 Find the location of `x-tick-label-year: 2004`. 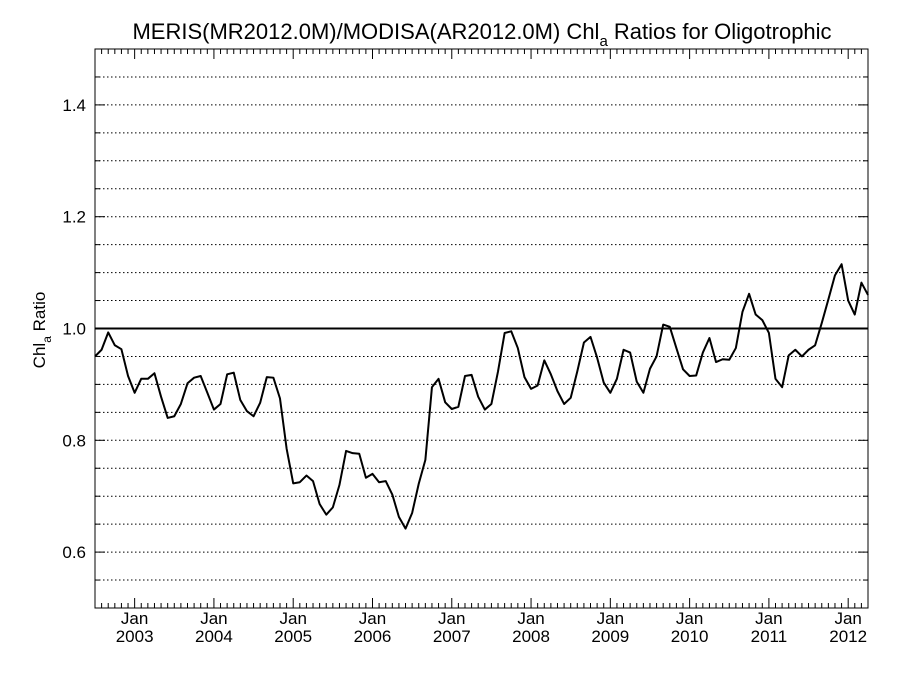

x-tick-label-year: 2004 is located at coordinates (214, 636).